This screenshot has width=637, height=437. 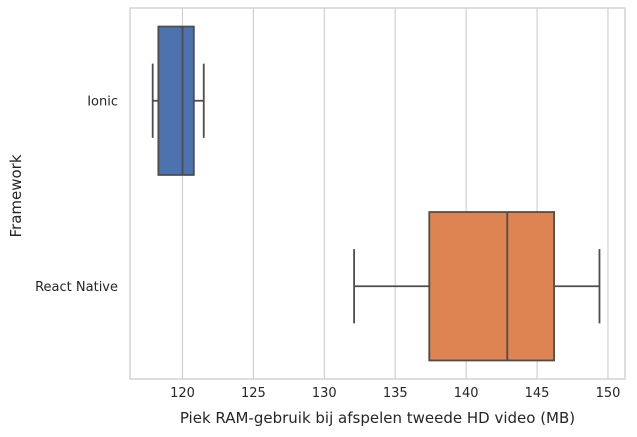 I want to click on x-tick-labels: 120 125 130 135 140 145 150, so click(x=395, y=393).